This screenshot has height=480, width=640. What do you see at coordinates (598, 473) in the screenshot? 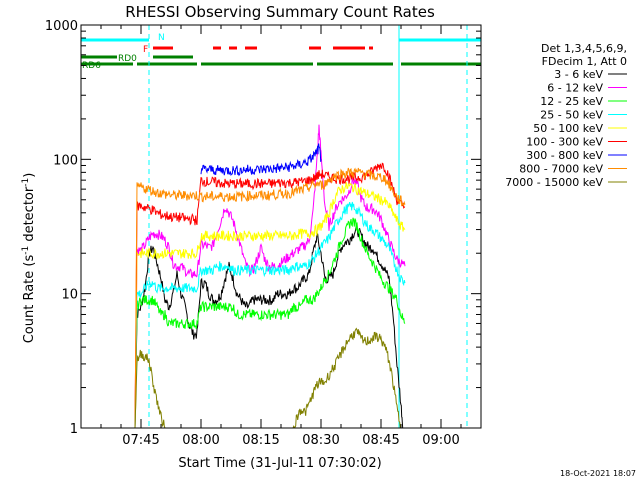
I see `footer-timestamp: 18-Oct-2021 18:07` at bounding box center [598, 473].